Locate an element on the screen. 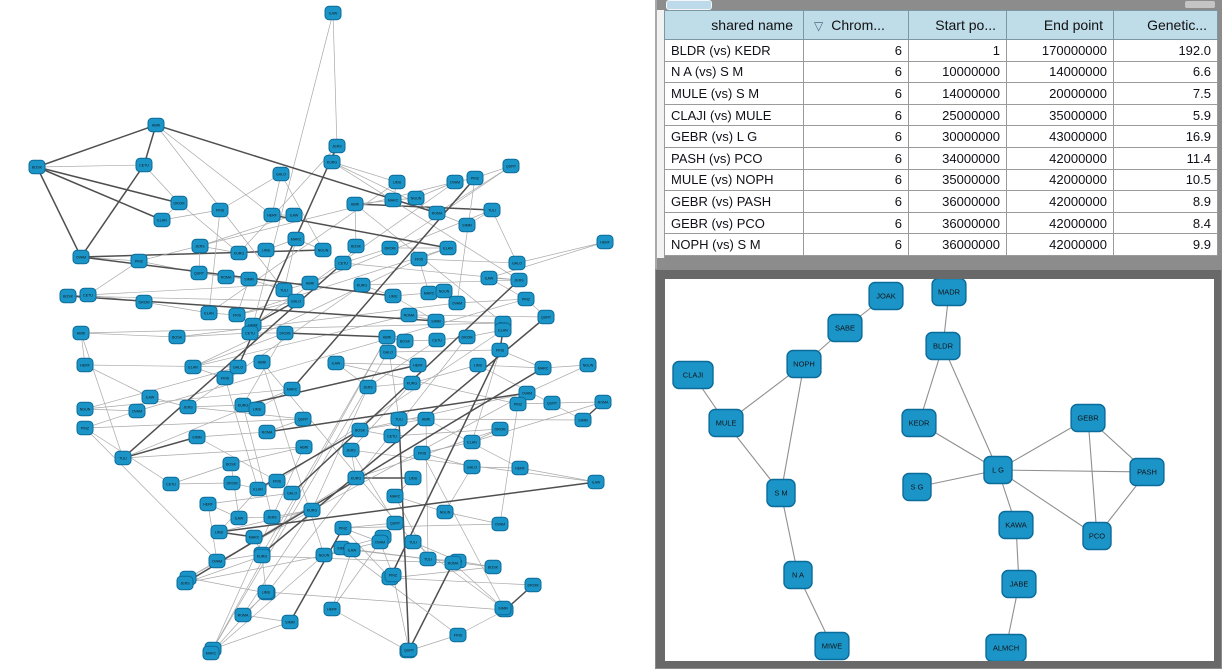 This screenshot has width=1222, height=669. table-row: PASH (vs) PCO 6 34000000 42000000 11.4 is located at coordinates (941, 158).